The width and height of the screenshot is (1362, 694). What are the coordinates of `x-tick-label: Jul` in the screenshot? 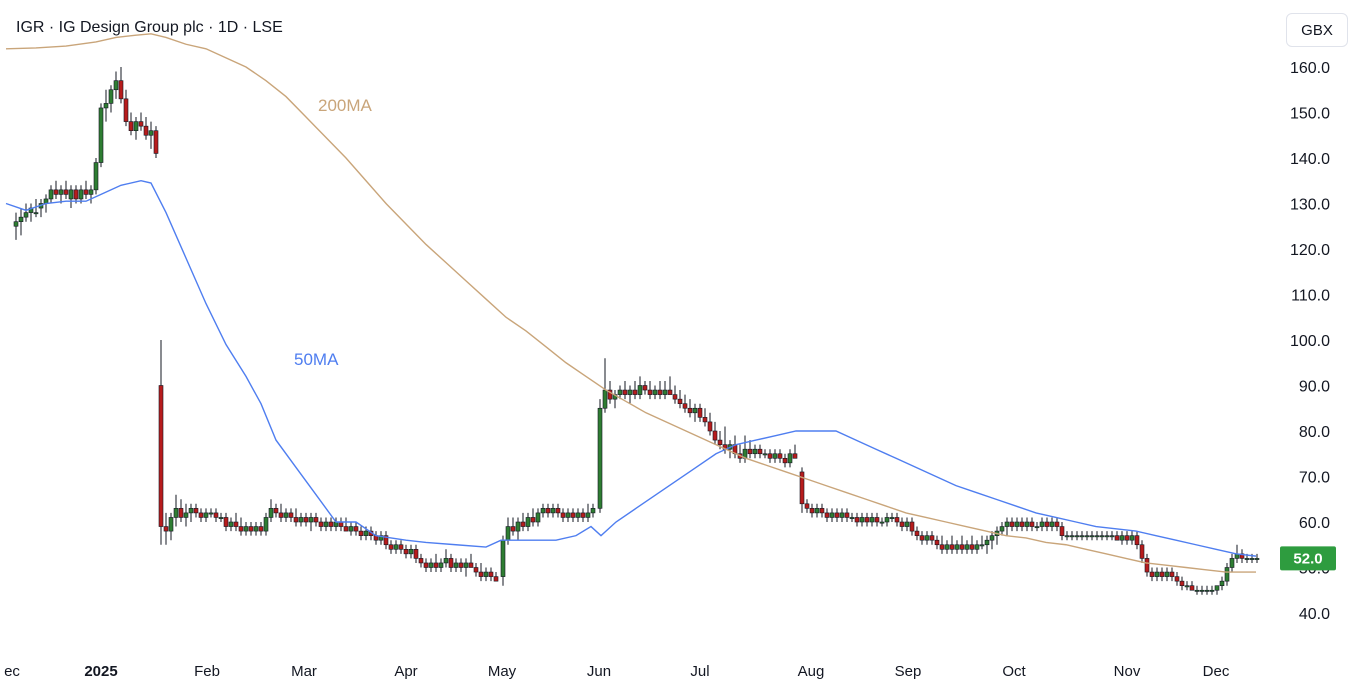 It's located at (699, 671).